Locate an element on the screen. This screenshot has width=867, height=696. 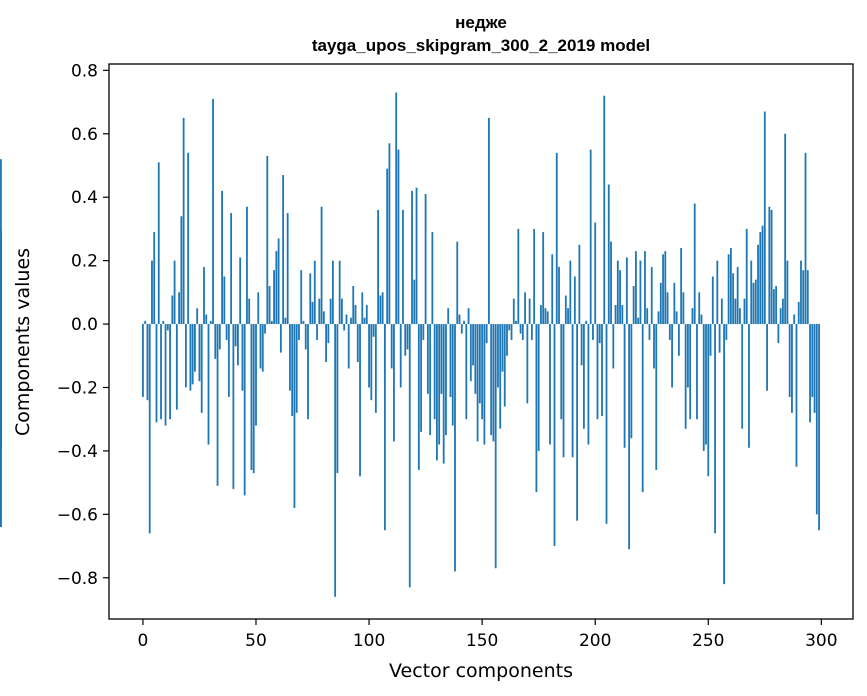
chart-title-word: недже is located at coordinates (481, 22).